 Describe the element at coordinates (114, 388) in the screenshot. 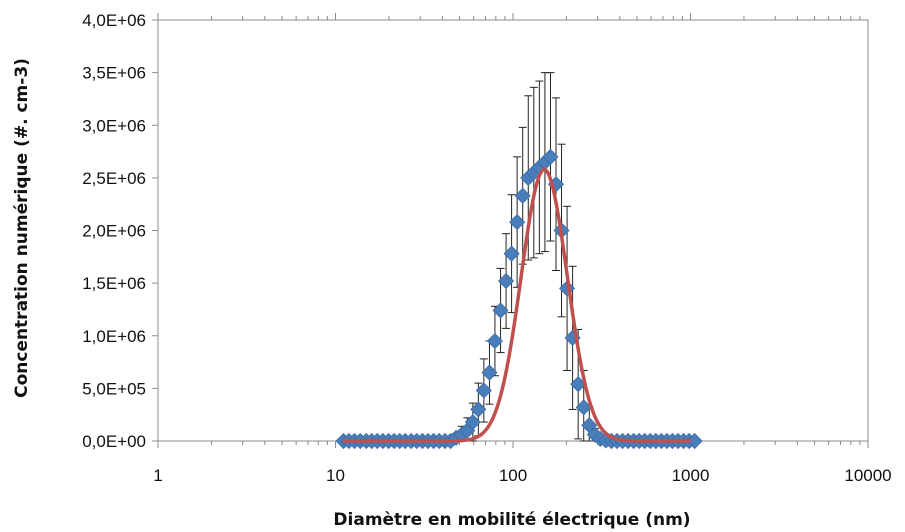

I see `y-tick-label: 5,0E+05` at that location.